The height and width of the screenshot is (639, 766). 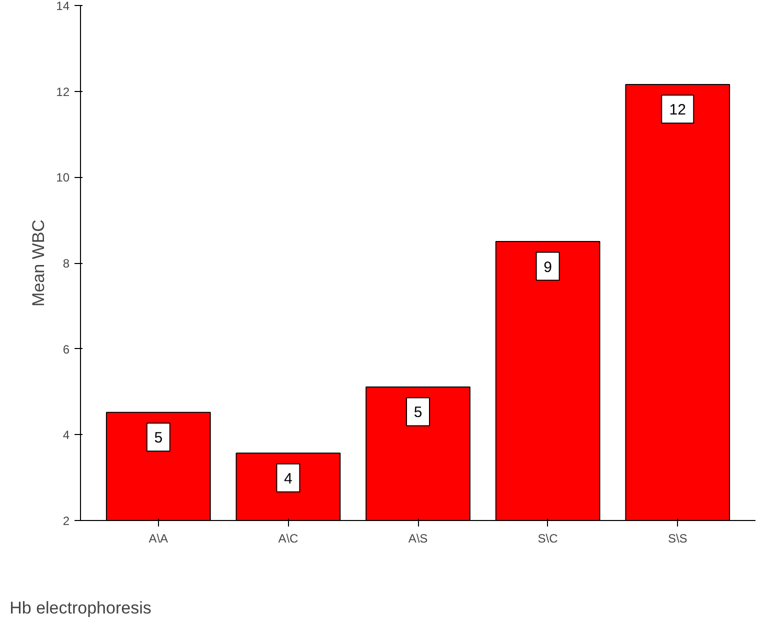 I want to click on y-tick-label: 14, so click(x=63, y=6).